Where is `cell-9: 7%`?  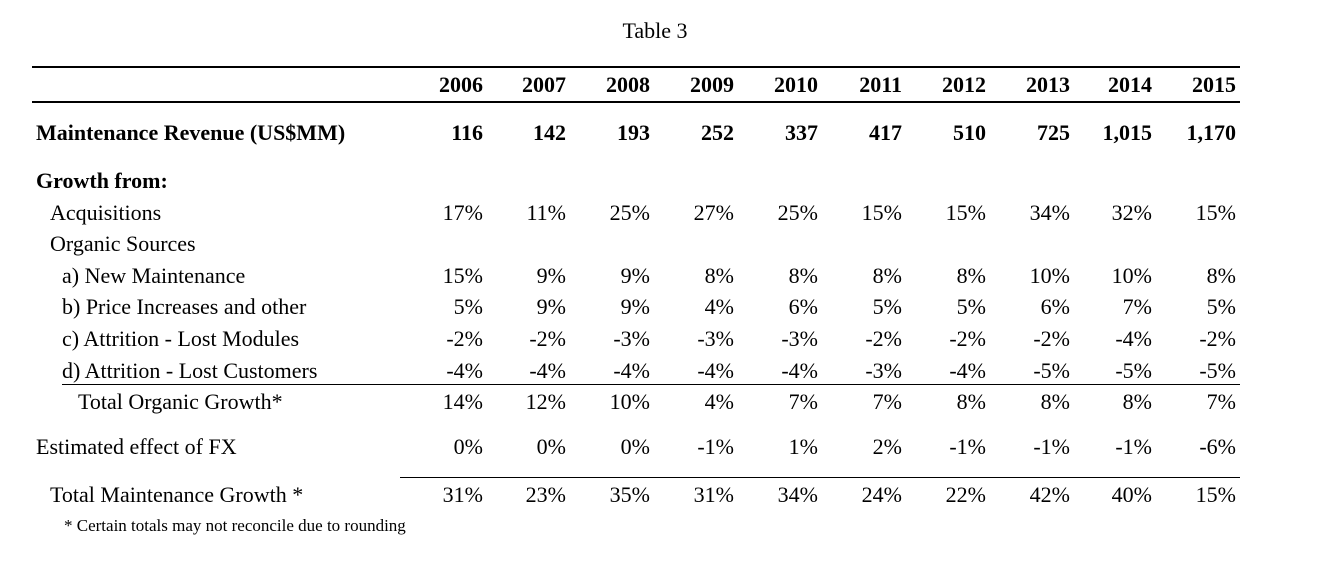
cell-9: 7% is located at coordinates (1137, 306).